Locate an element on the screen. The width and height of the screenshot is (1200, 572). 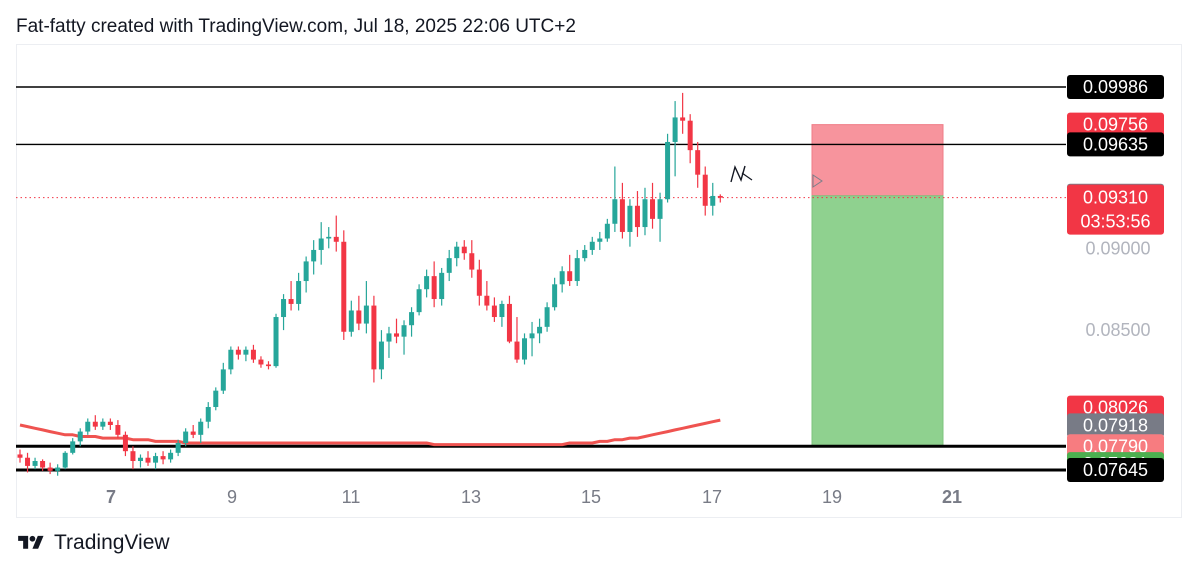
price-label: 0.07645 is located at coordinates (1115, 470).